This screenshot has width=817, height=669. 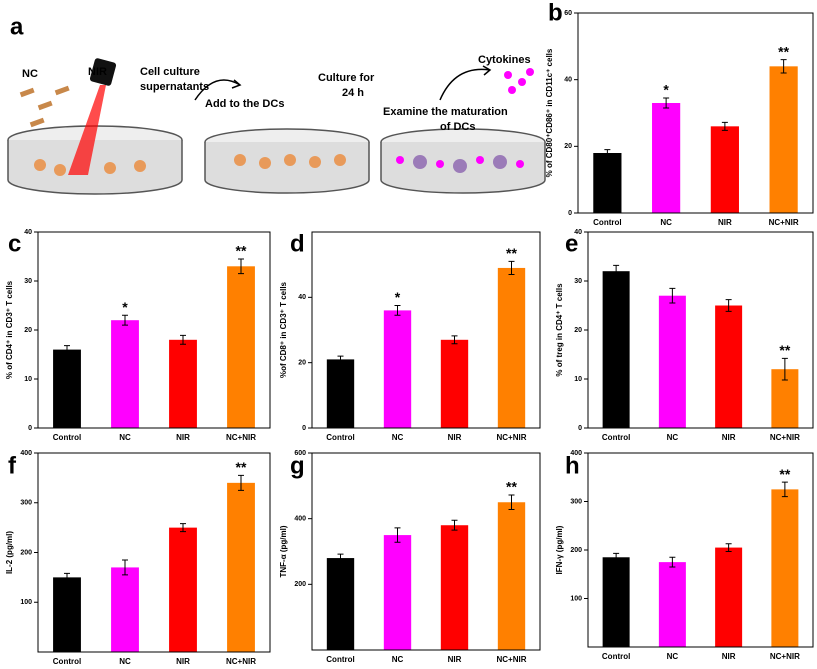 I want to click on label: NIR, so click(x=97, y=72).